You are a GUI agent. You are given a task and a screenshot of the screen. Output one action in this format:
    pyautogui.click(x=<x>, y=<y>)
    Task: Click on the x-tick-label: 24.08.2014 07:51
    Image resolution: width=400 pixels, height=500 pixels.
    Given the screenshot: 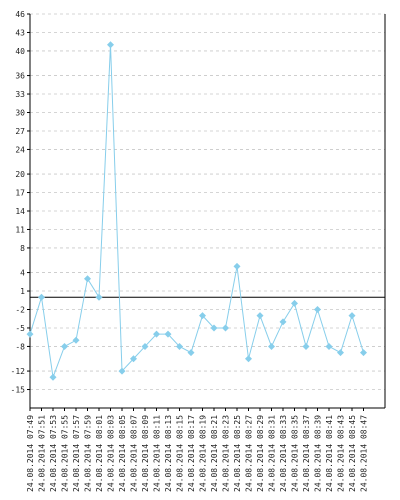 What is the action you would take?
    pyautogui.click(x=42, y=453)
    